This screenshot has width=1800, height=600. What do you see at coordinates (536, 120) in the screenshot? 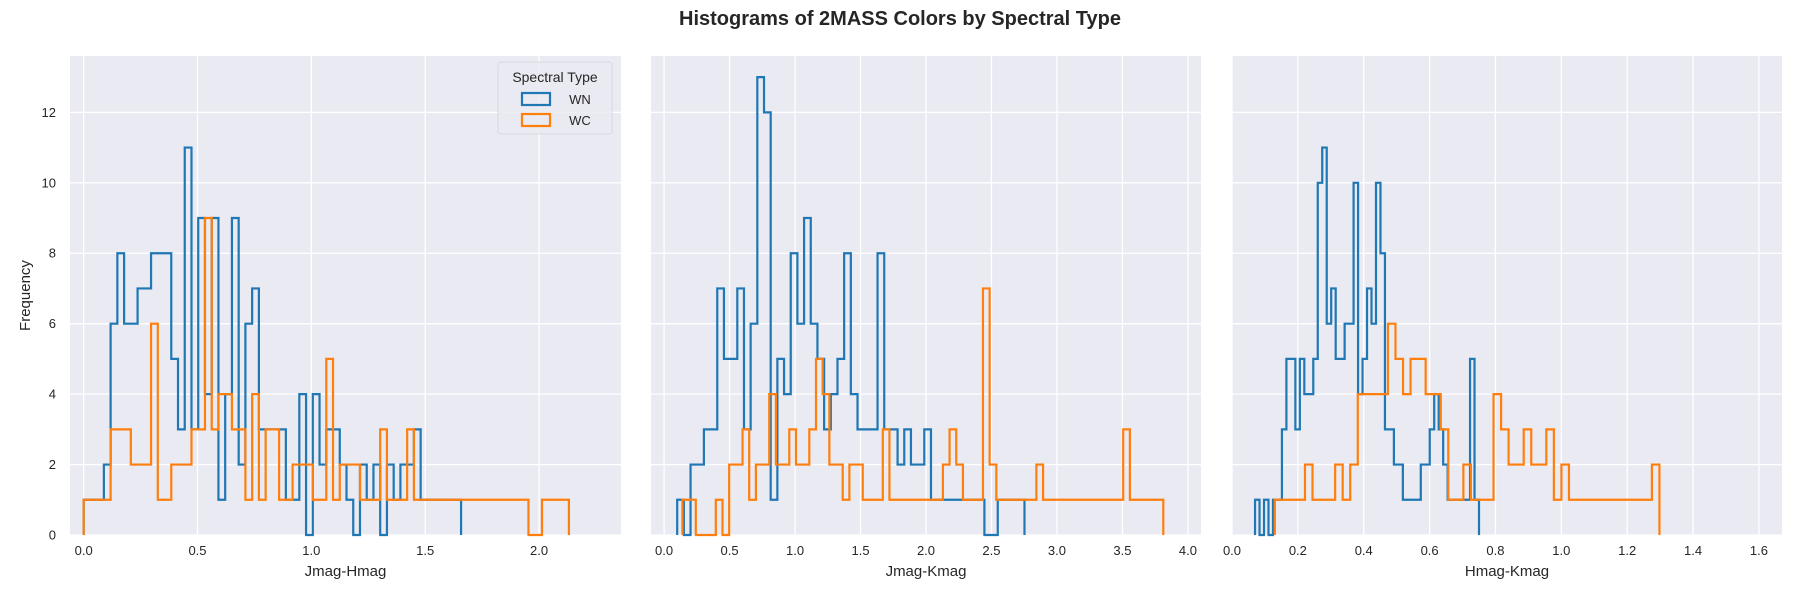
I see `legend-swatch-wc` at bounding box center [536, 120].